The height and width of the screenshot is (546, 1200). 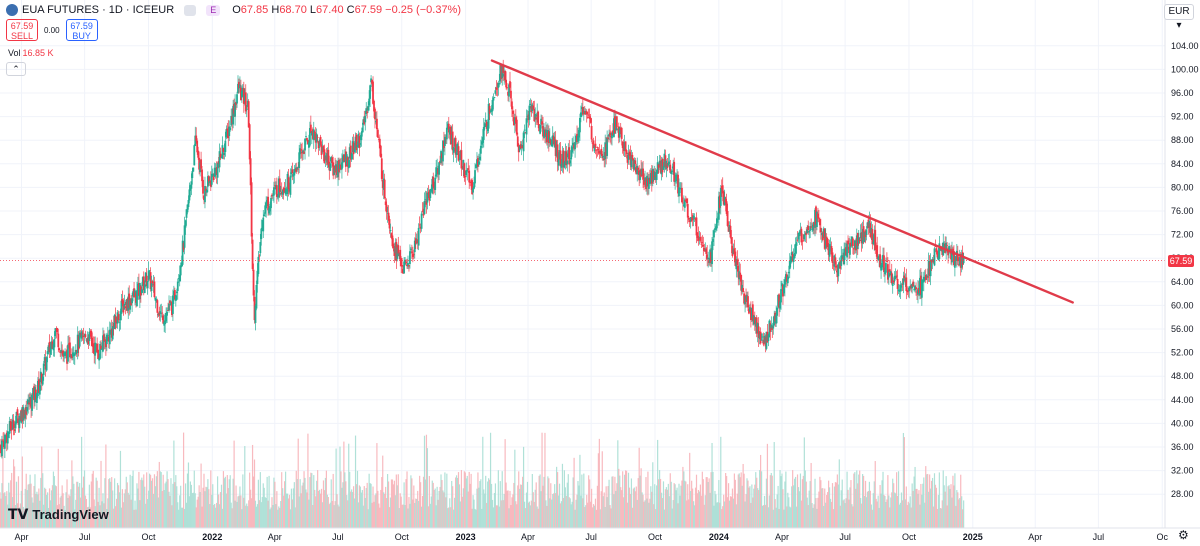 What do you see at coordinates (1179, 17) in the screenshot?
I see `currency-selector: EUR ▾` at bounding box center [1179, 17].